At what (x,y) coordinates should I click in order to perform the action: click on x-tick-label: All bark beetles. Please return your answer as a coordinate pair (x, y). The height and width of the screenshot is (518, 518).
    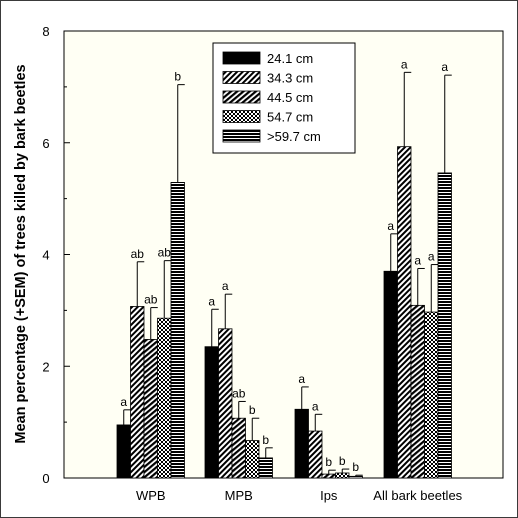
    Looking at the image, I should click on (417, 495).